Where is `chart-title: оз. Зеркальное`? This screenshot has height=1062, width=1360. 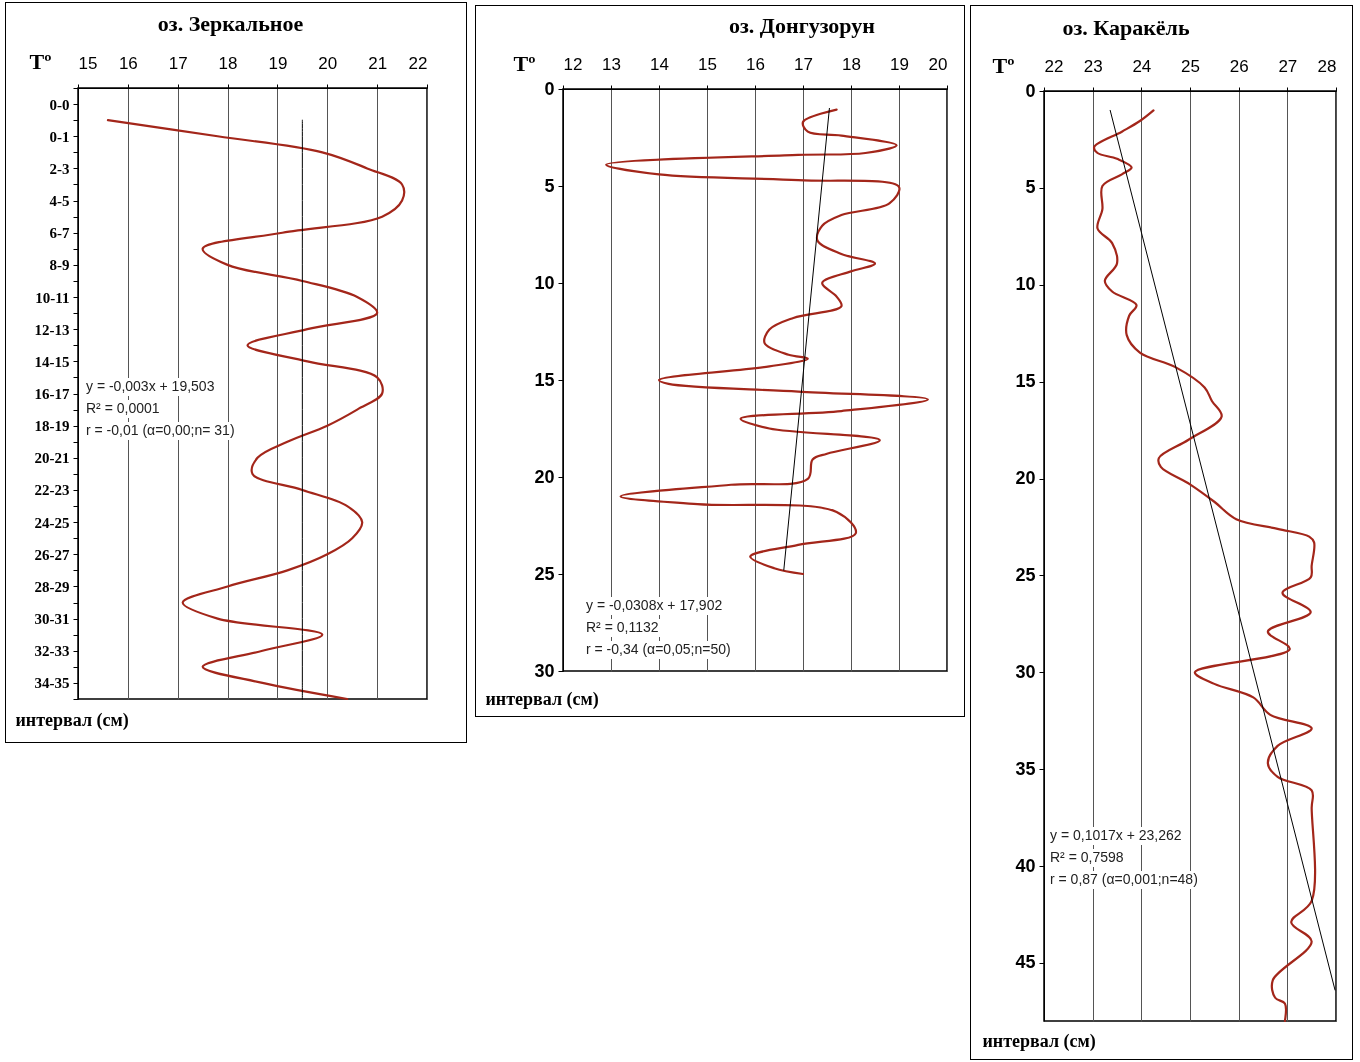
chart-title: оз. Зеркальное is located at coordinates (230, 23).